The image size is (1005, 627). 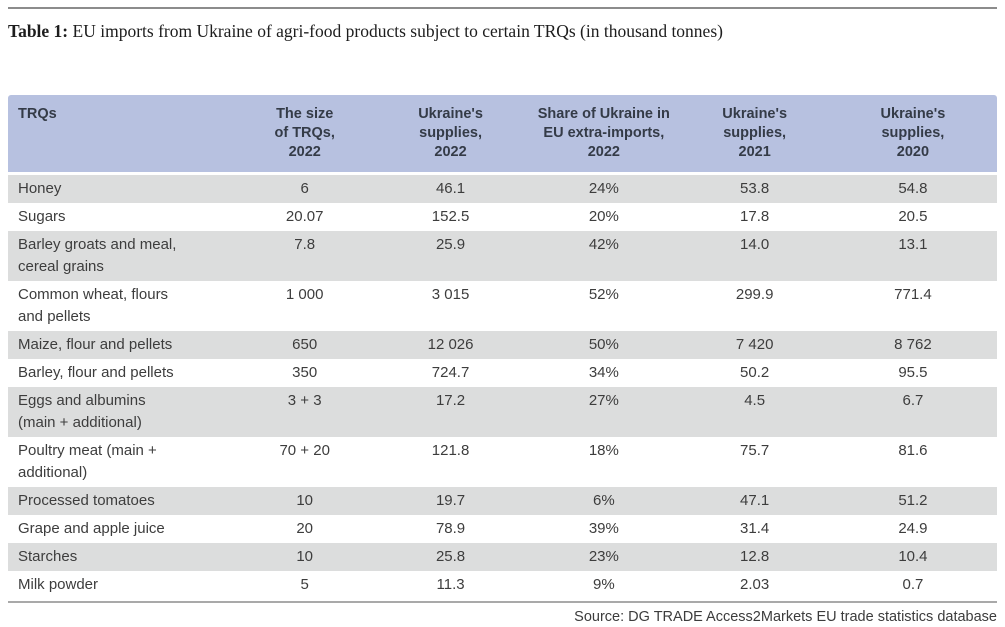 What do you see at coordinates (450, 294) in the screenshot?
I see `value-cell: 3 015` at bounding box center [450, 294].